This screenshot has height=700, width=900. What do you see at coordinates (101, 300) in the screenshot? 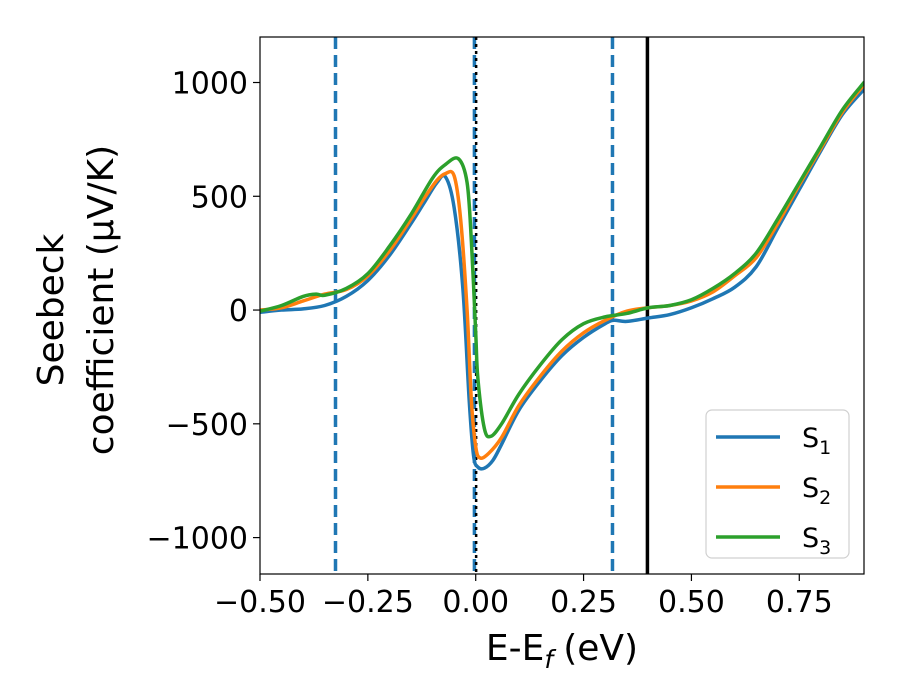
I see `y-axis-title-line2: coefficient (μV/K)` at bounding box center [101, 300].